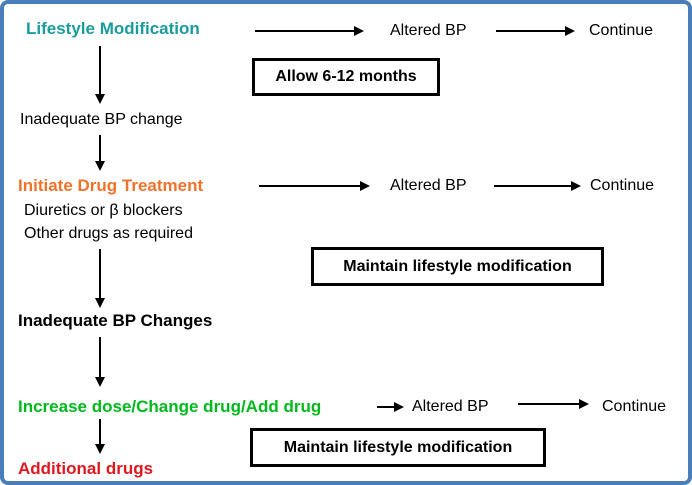 The height and width of the screenshot is (485, 692). Describe the element at coordinates (115, 320) in the screenshot. I see `node-inadequate-bp-changes: Inadequate BP Changes` at that location.